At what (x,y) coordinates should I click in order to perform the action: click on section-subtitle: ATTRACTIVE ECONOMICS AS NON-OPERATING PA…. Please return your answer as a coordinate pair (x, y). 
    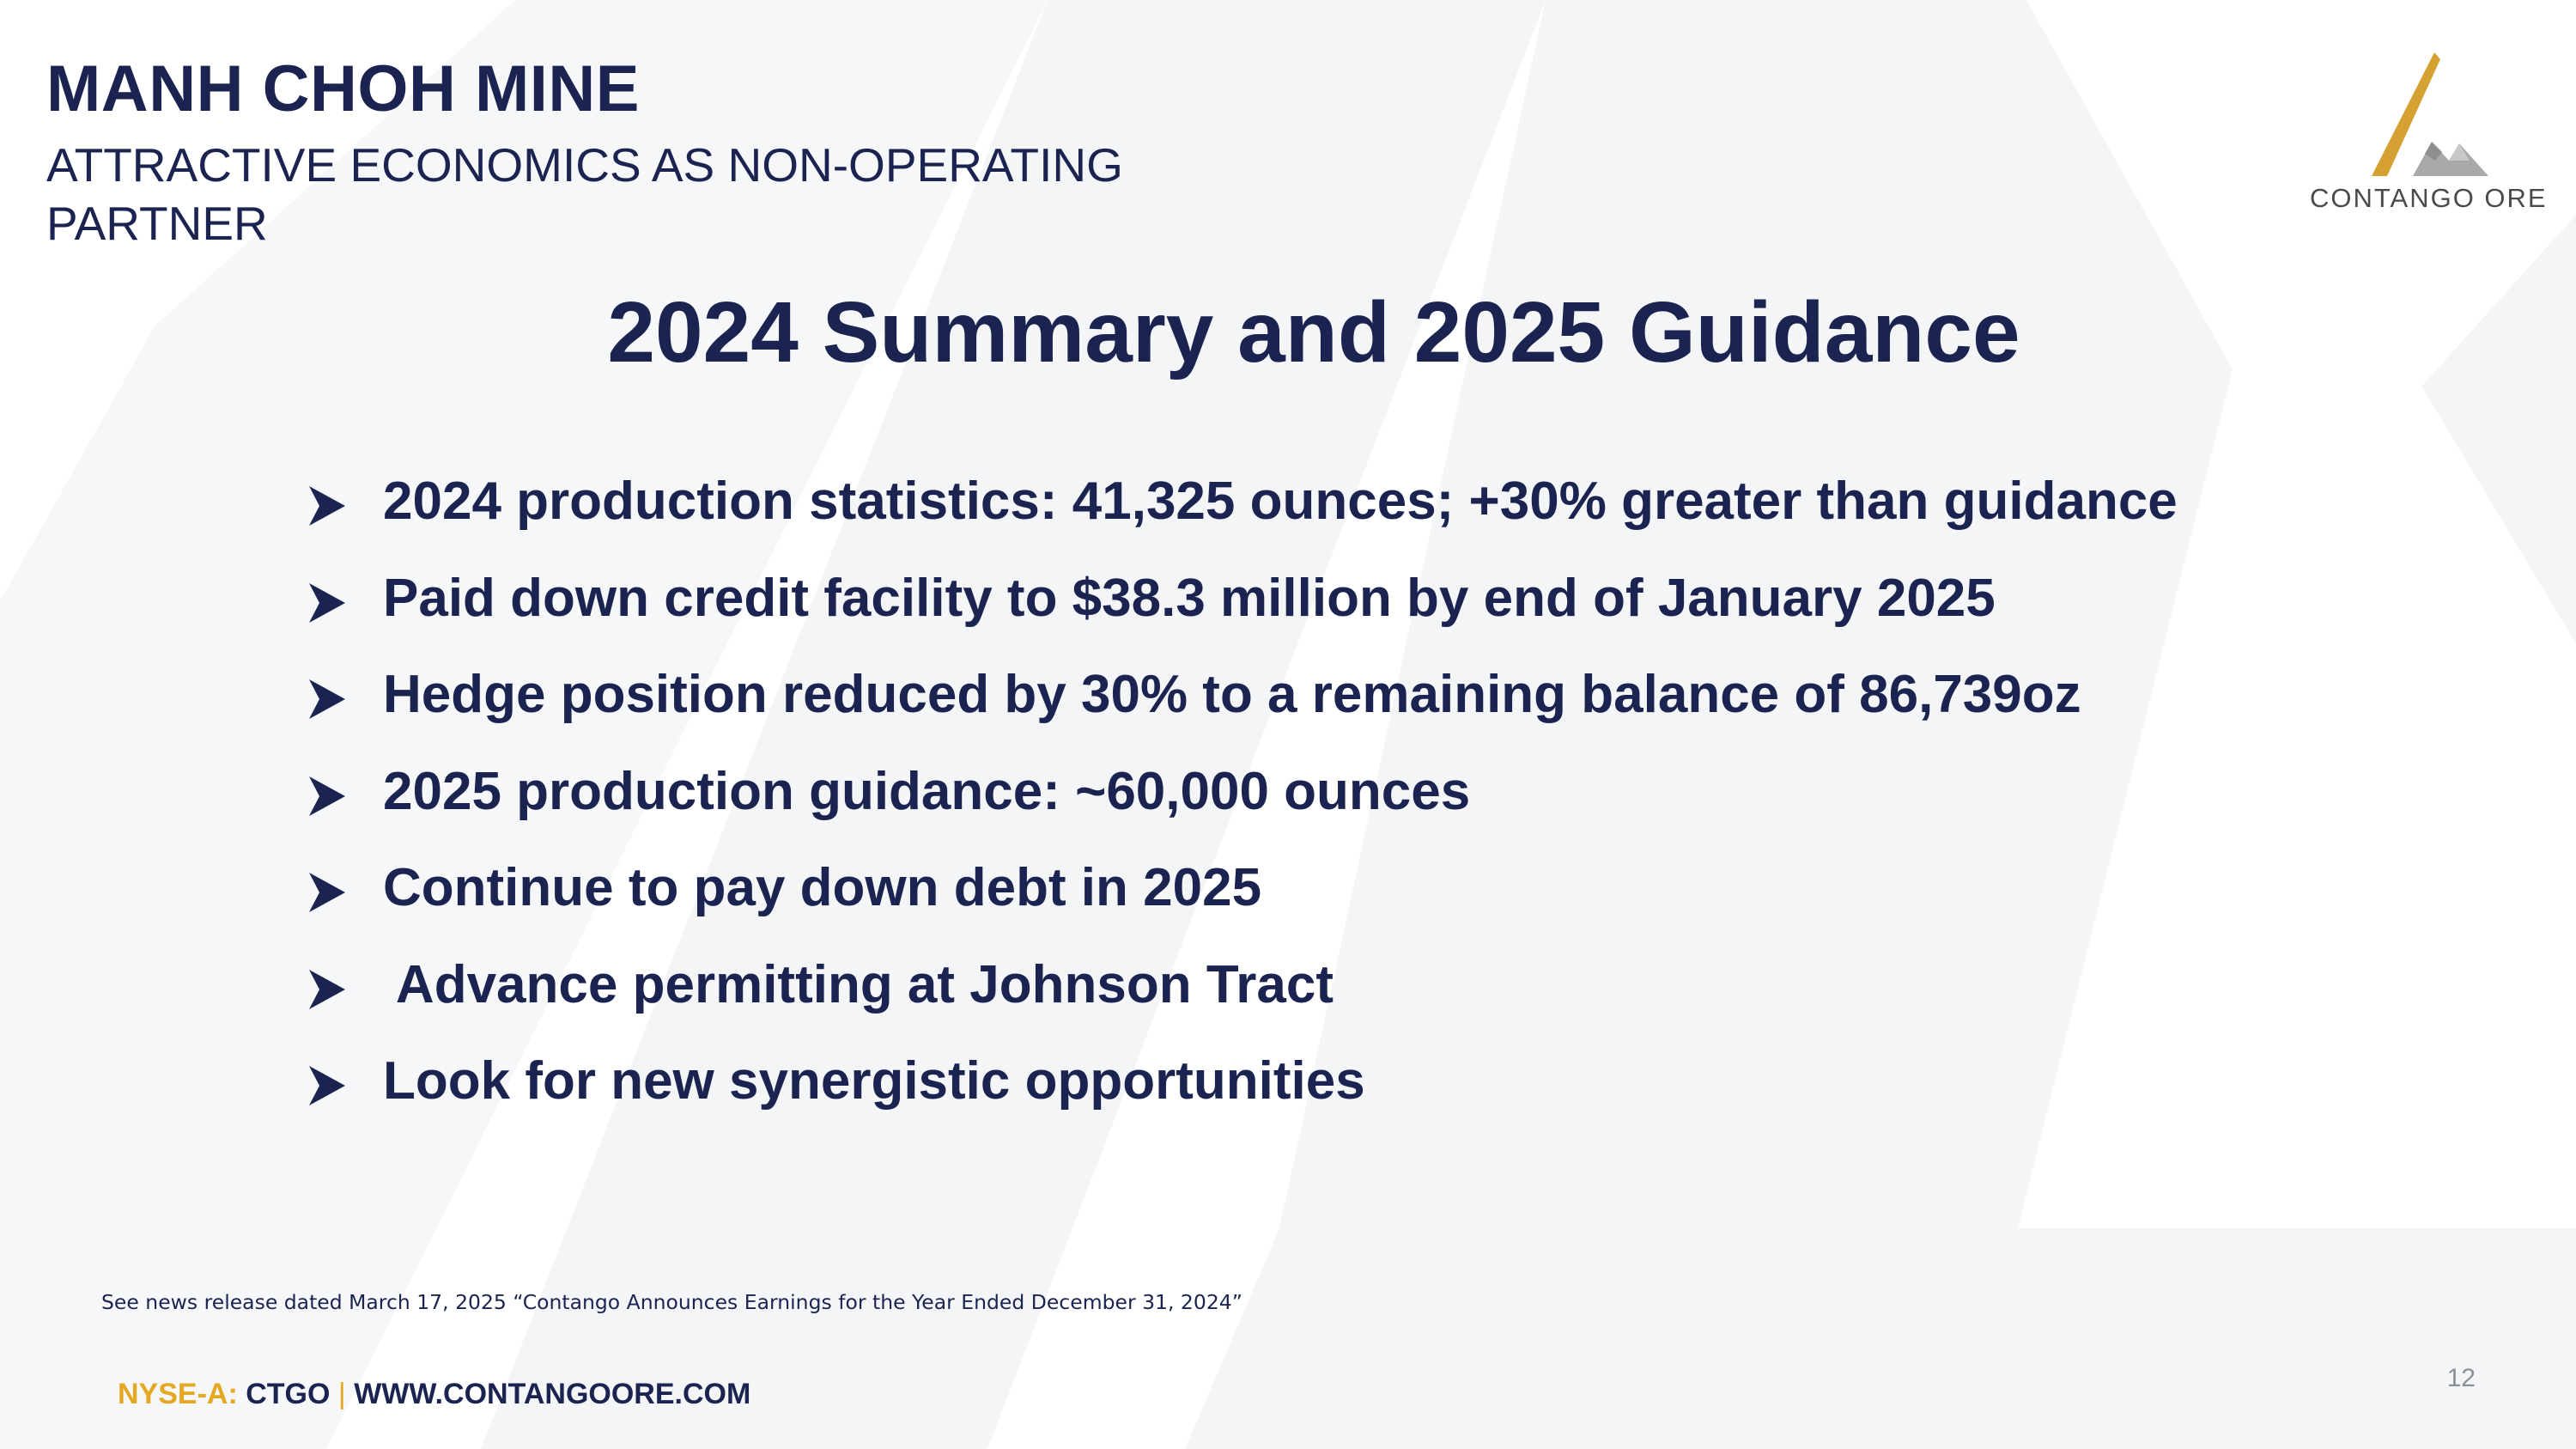
    Looking at the image, I should click on (585, 194).